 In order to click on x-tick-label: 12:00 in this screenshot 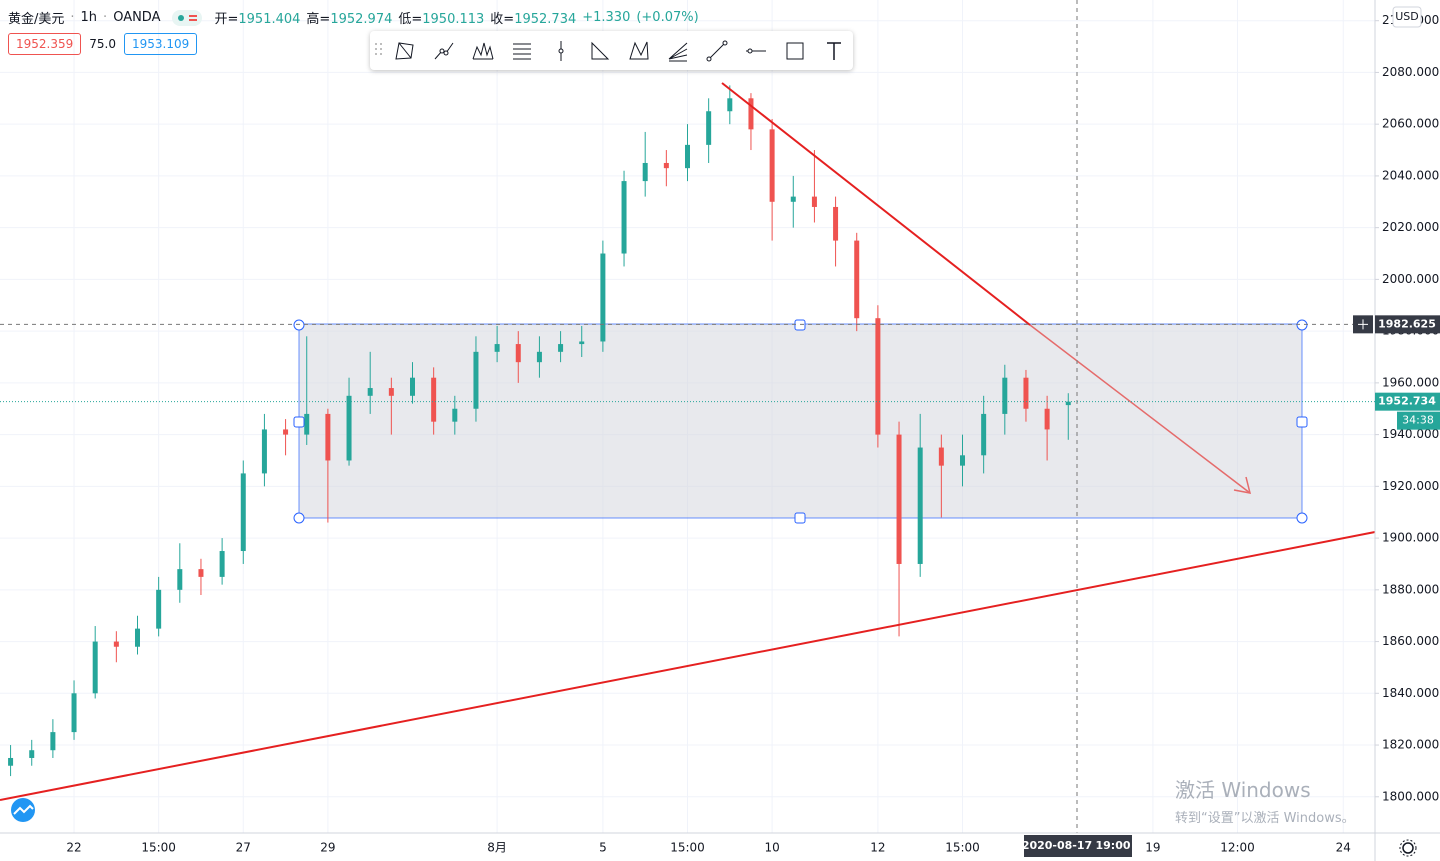, I will do `click(1237, 848)`.